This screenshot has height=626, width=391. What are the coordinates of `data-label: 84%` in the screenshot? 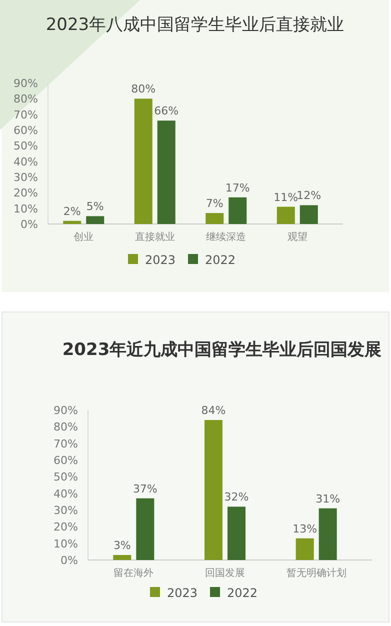 It's located at (213, 410).